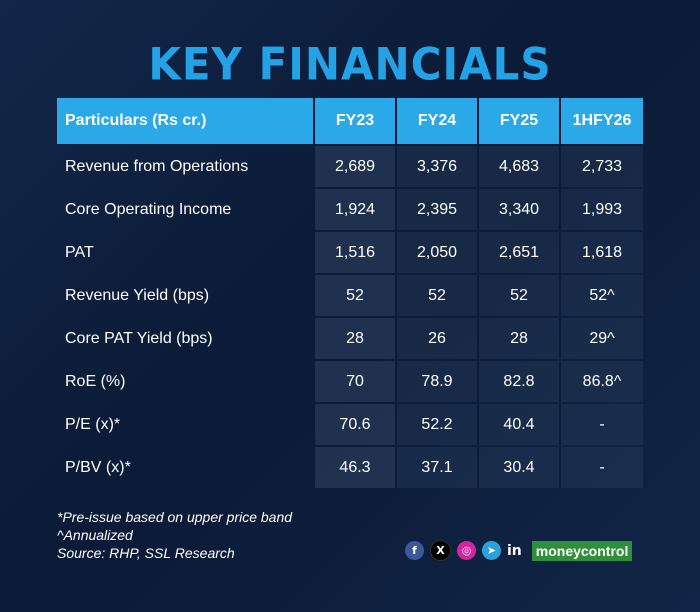 The image size is (700, 612). I want to click on cell-label: Revenue from Operations, so click(186, 166).